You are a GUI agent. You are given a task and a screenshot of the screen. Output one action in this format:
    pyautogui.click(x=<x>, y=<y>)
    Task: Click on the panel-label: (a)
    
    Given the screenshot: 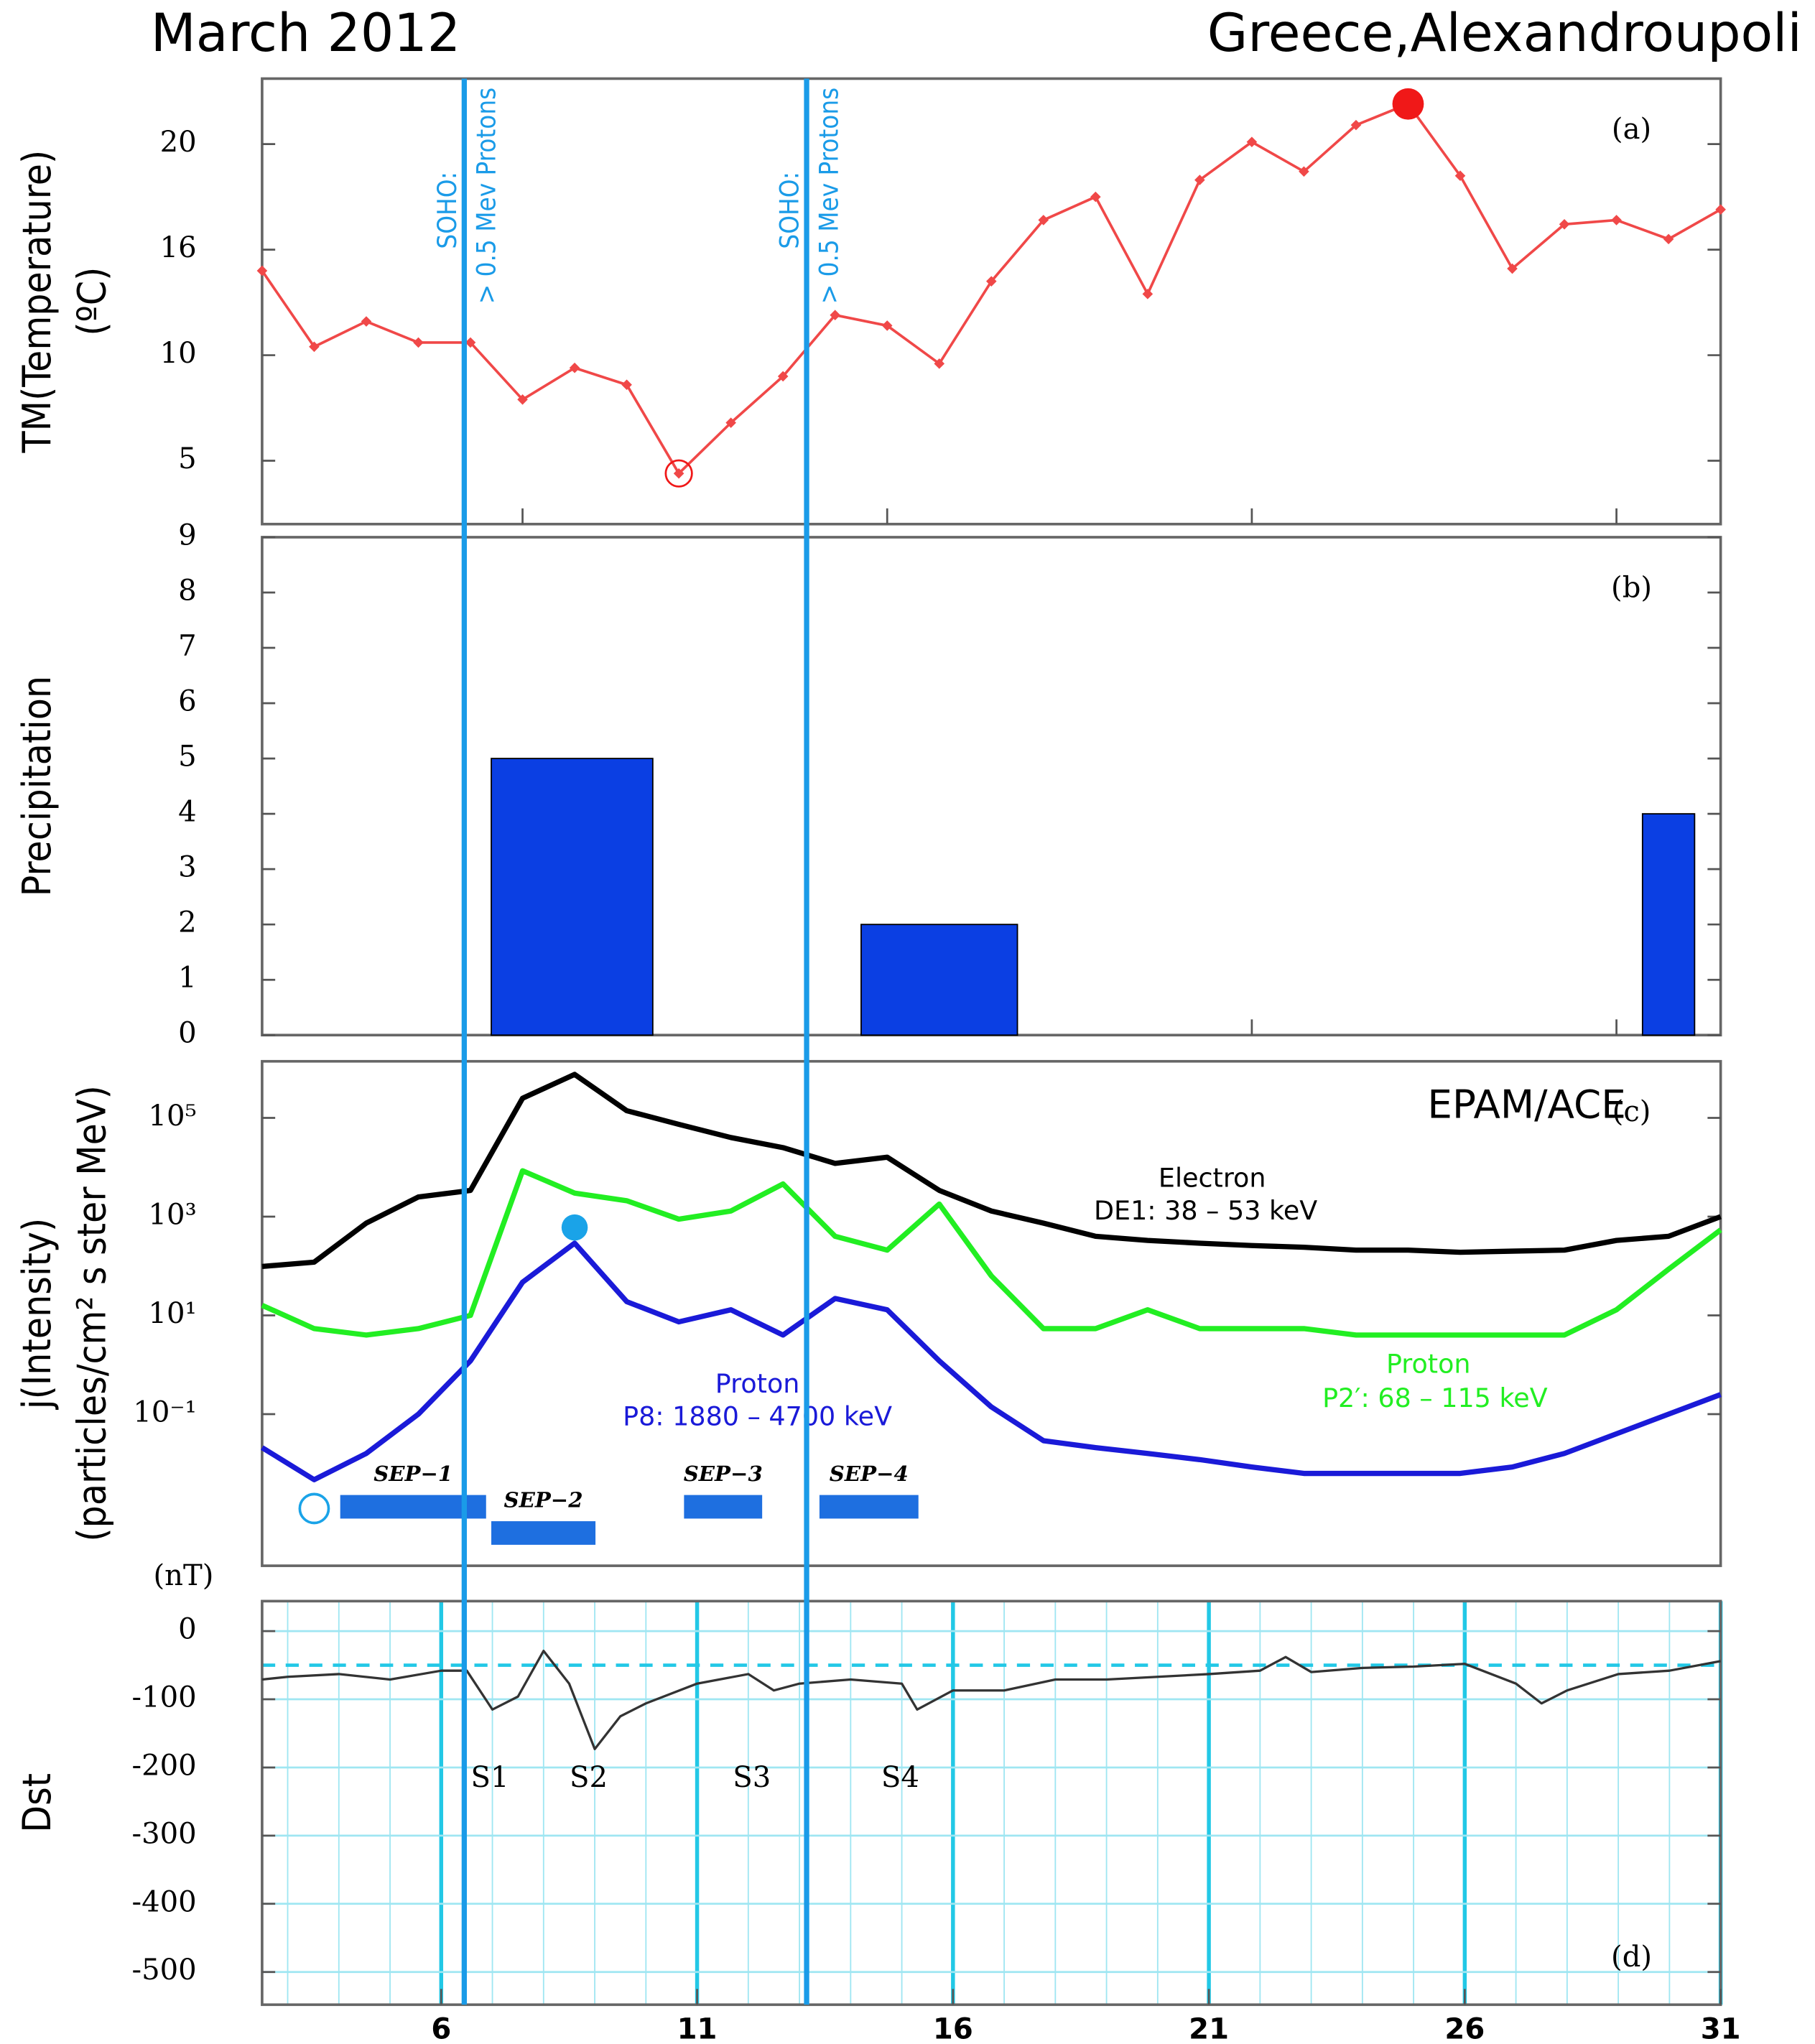 What is the action you would take?
    pyautogui.click(x=1631, y=129)
    